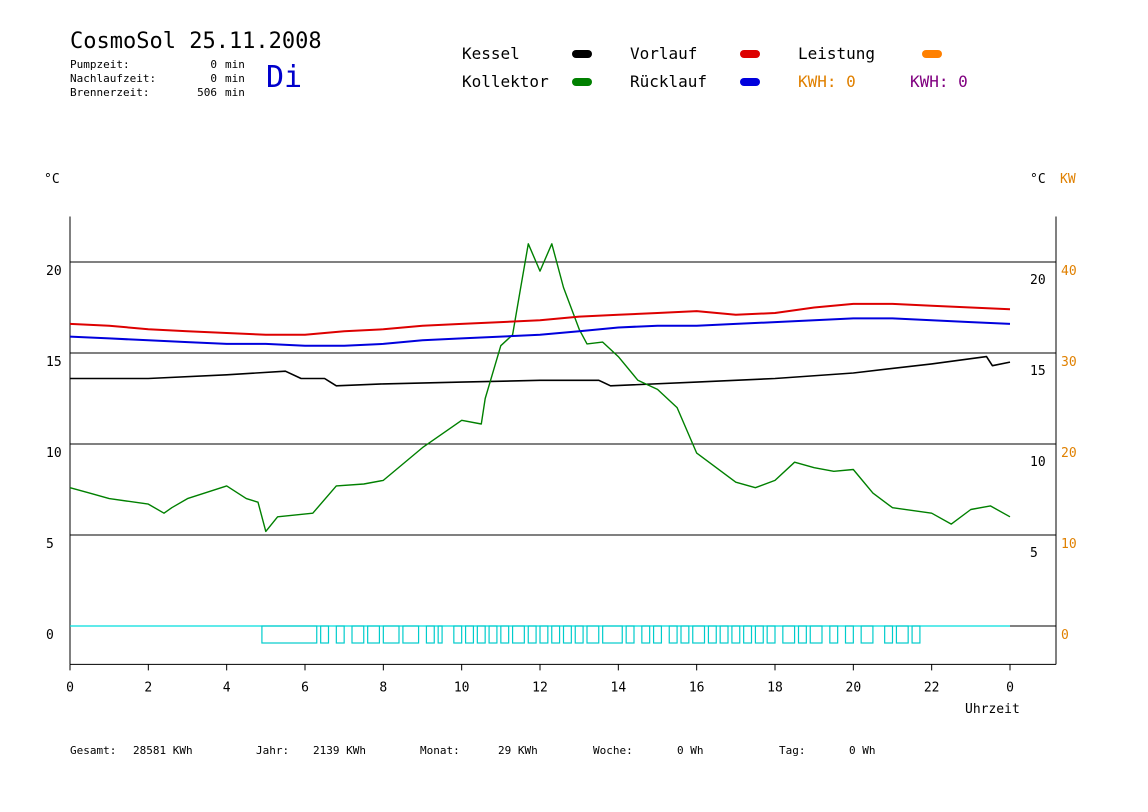 This screenshot has width=1148, height=812. I want to click on right-axis-unit: °C, so click(1038, 179).